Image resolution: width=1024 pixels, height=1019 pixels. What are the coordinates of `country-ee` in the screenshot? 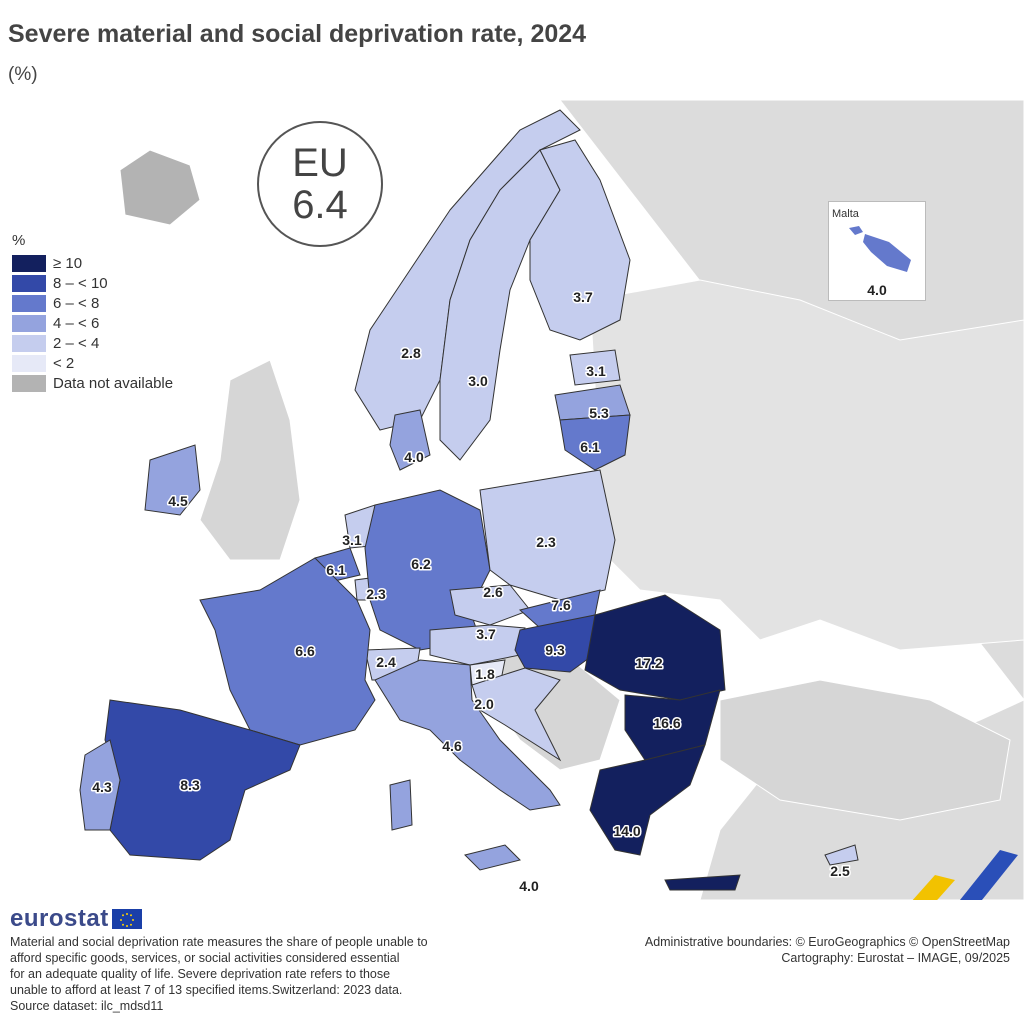 It's located at (595, 367).